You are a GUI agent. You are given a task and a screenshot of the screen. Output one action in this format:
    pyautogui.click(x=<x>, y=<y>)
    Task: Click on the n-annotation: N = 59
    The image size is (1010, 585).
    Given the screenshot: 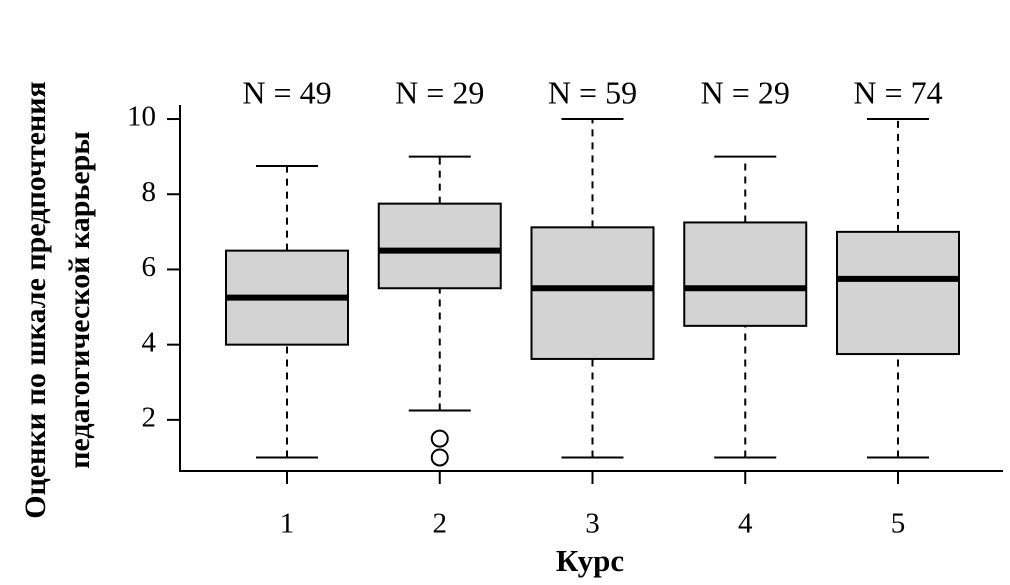 What is the action you would take?
    pyautogui.click(x=592, y=92)
    